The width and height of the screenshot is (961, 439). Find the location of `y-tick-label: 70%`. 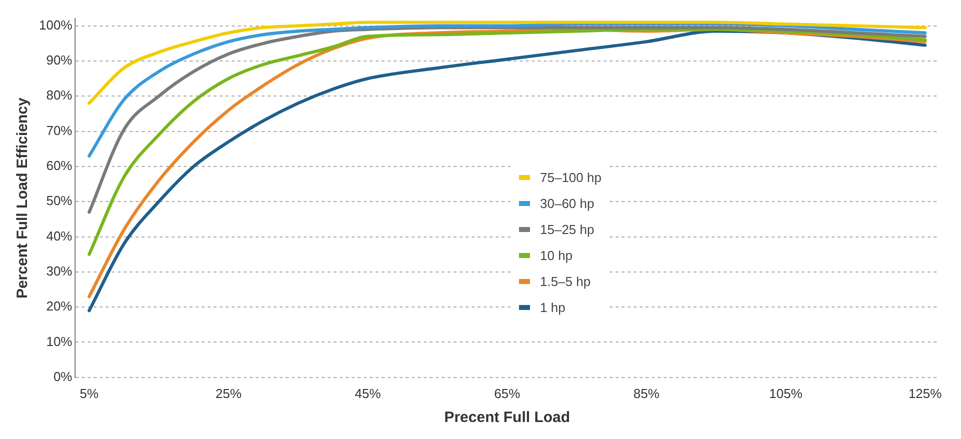

y-tick-label: 70% is located at coordinates (59, 130).